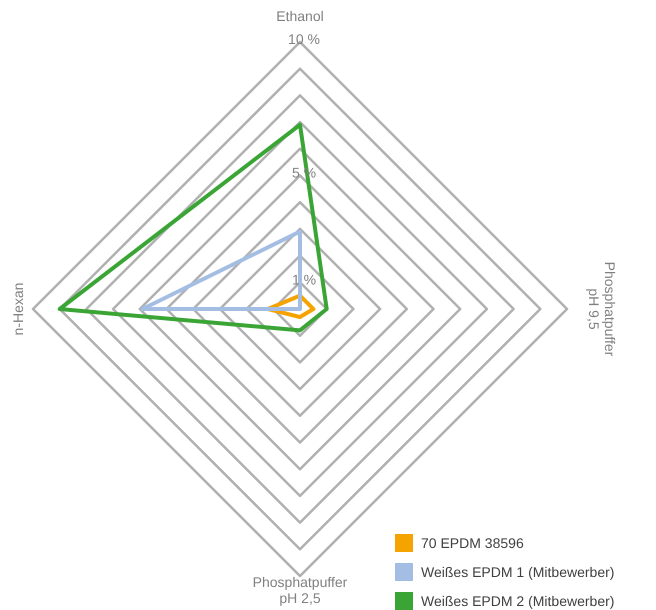  Describe the element at coordinates (300, 16) in the screenshot. I see `spoke-label: Ethanol` at that location.